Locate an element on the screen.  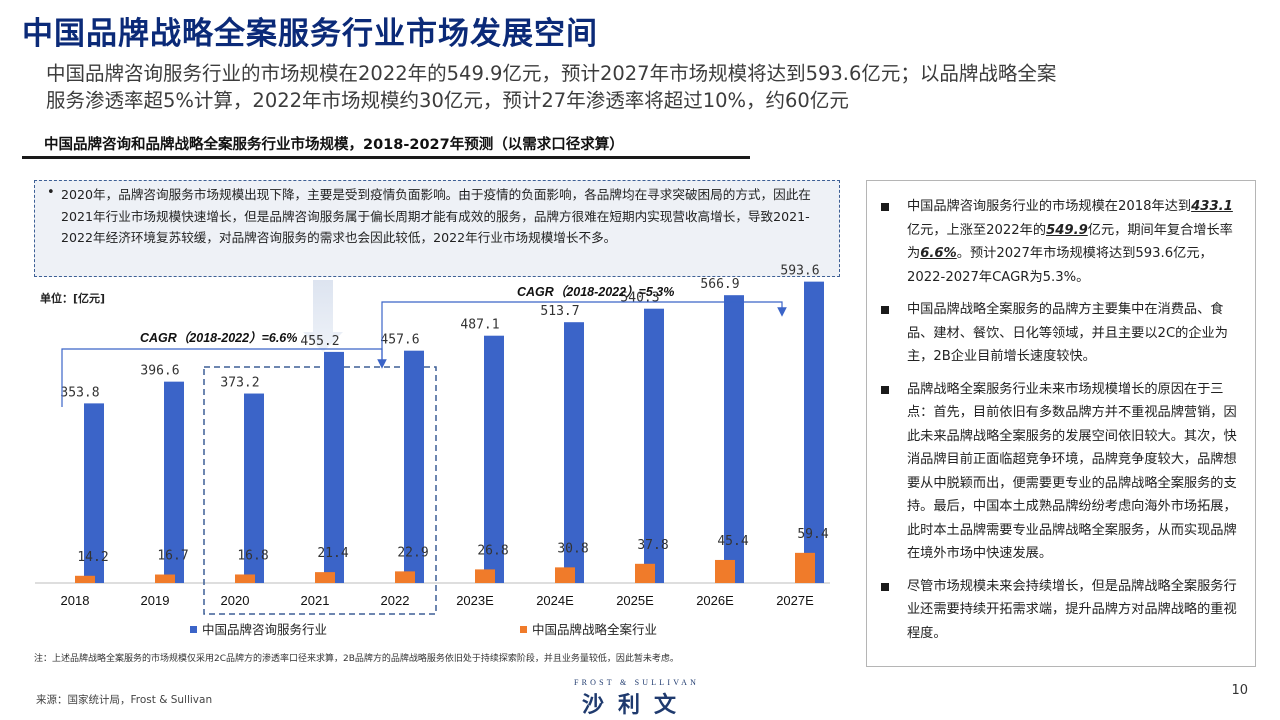
bar-strategy-2025E is located at coordinates (645, 573).